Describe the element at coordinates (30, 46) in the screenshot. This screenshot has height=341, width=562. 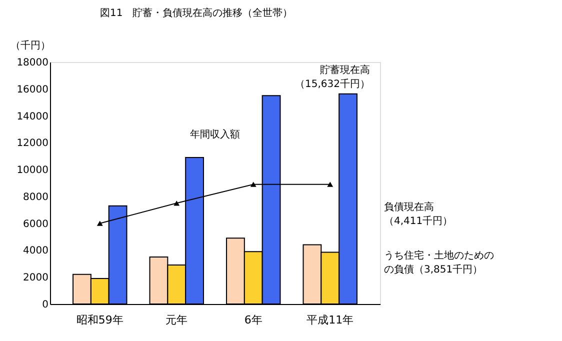
I see `y-axis-title: （千円）` at that location.